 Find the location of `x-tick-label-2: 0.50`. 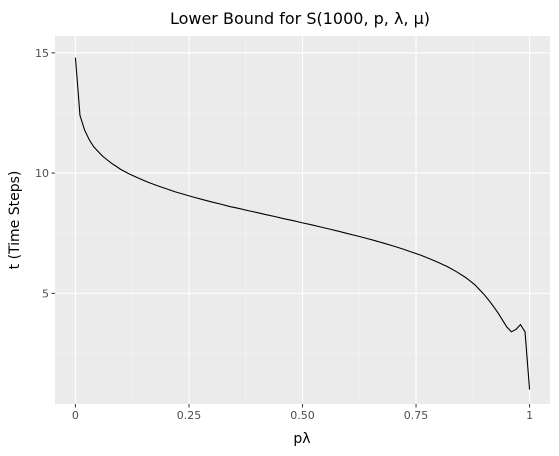

x-tick-label-2: 0.50 is located at coordinates (302, 415).